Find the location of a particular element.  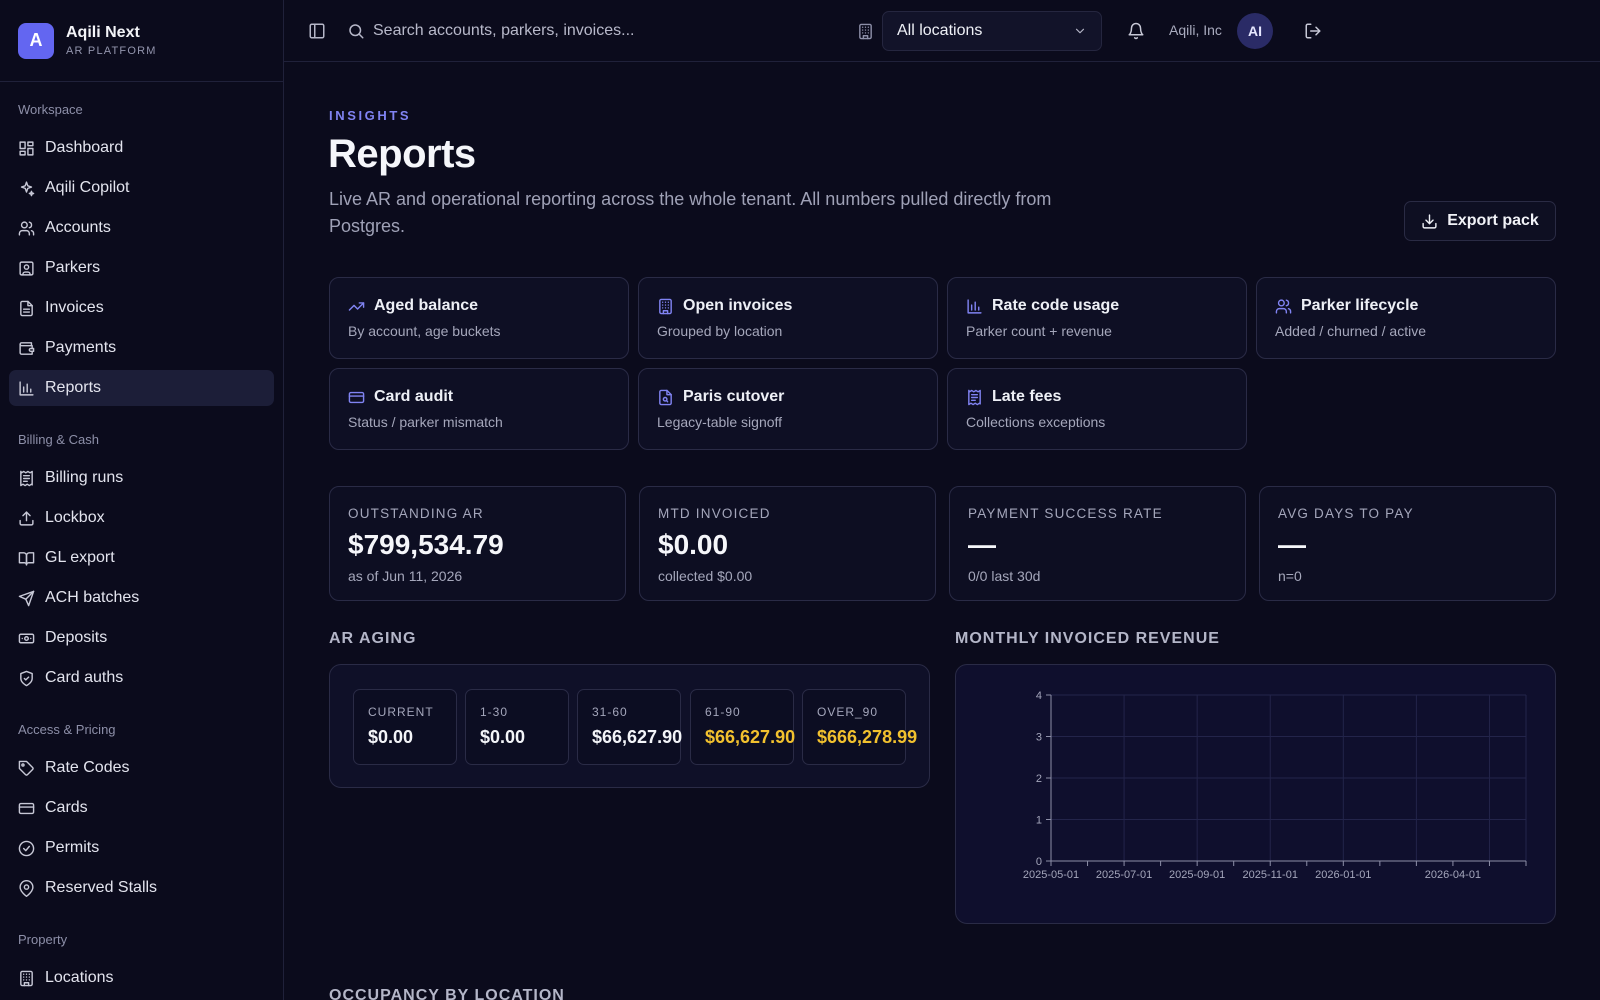

kpi-sub: collected $0.00 is located at coordinates (705, 576).